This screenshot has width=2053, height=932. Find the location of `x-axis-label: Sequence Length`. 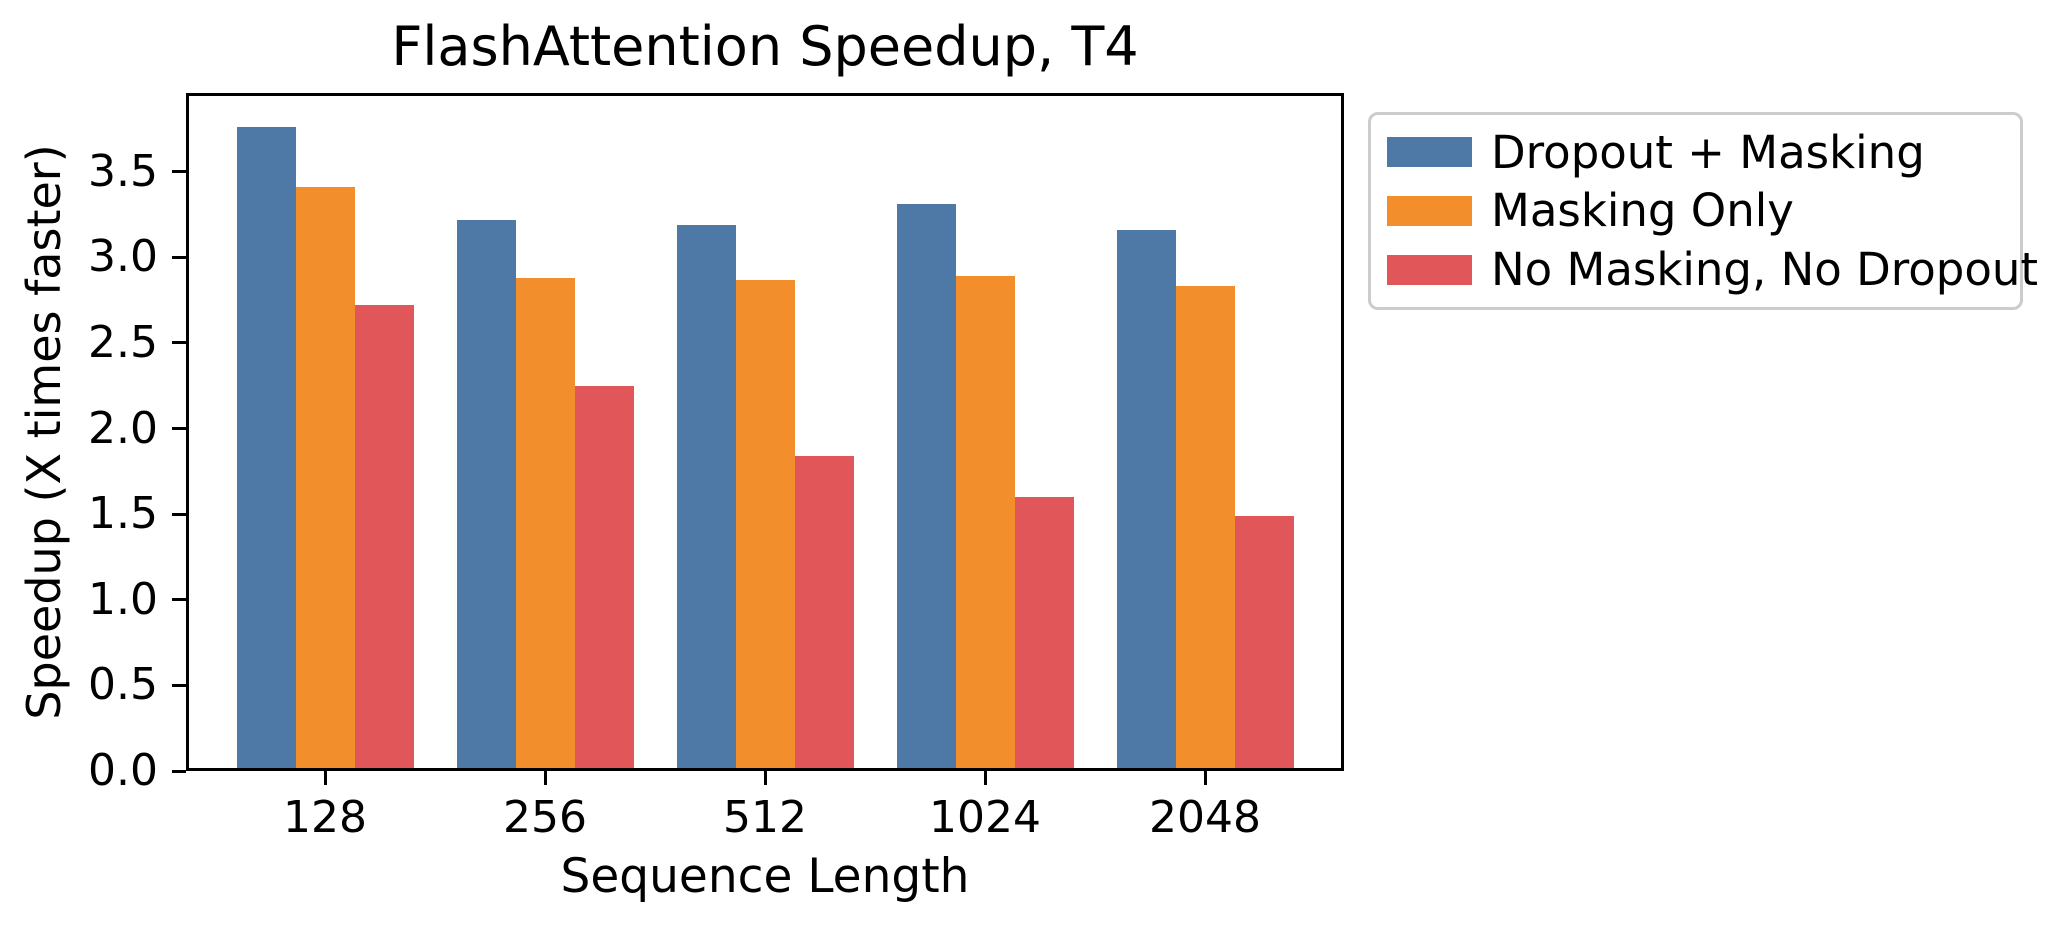

x-axis-label: Sequence Length is located at coordinates (765, 876).